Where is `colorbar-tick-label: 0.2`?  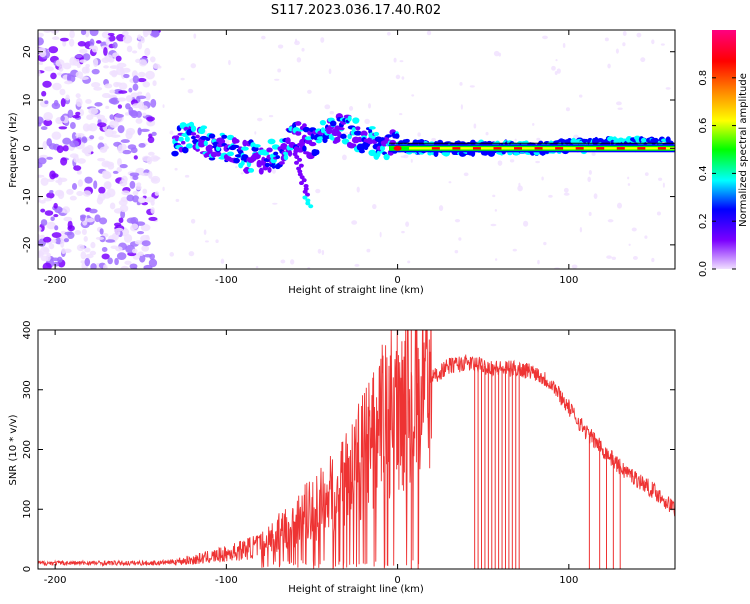 colorbar-tick-label: 0.2 is located at coordinates (703, 221).